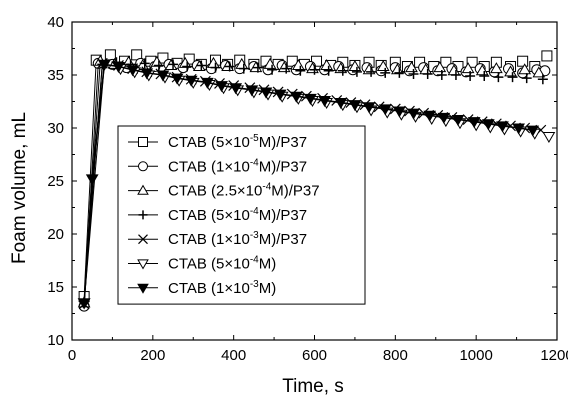 The height and width of the screenshot is (397, 568). What do you see at coordinates (237, 166) in the screenshot?
I see `legend-label: CTAB (1×10-4M)/P37` at bounding box center [237, 166].